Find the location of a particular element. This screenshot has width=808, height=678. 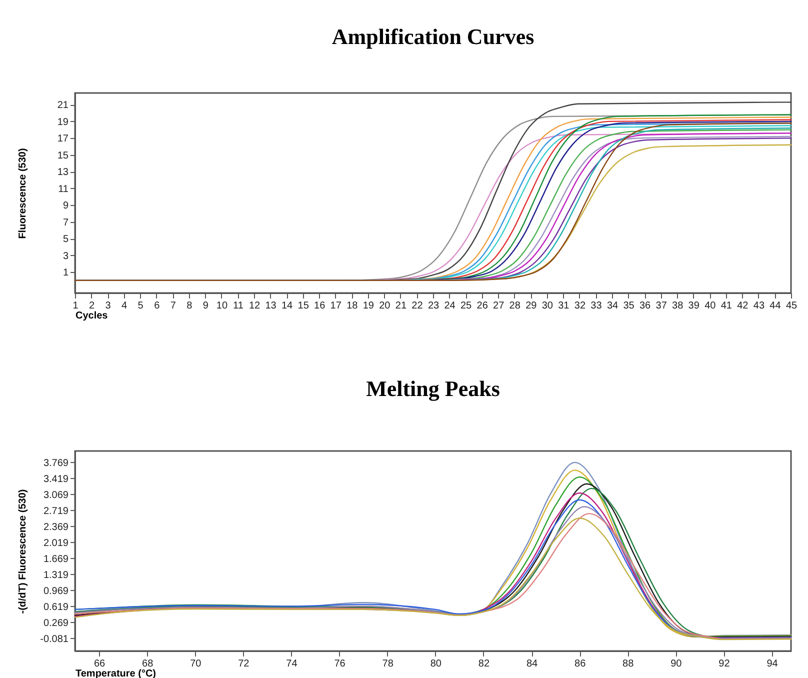

x-tick-label: 9 is located at coordinates (205, 306).